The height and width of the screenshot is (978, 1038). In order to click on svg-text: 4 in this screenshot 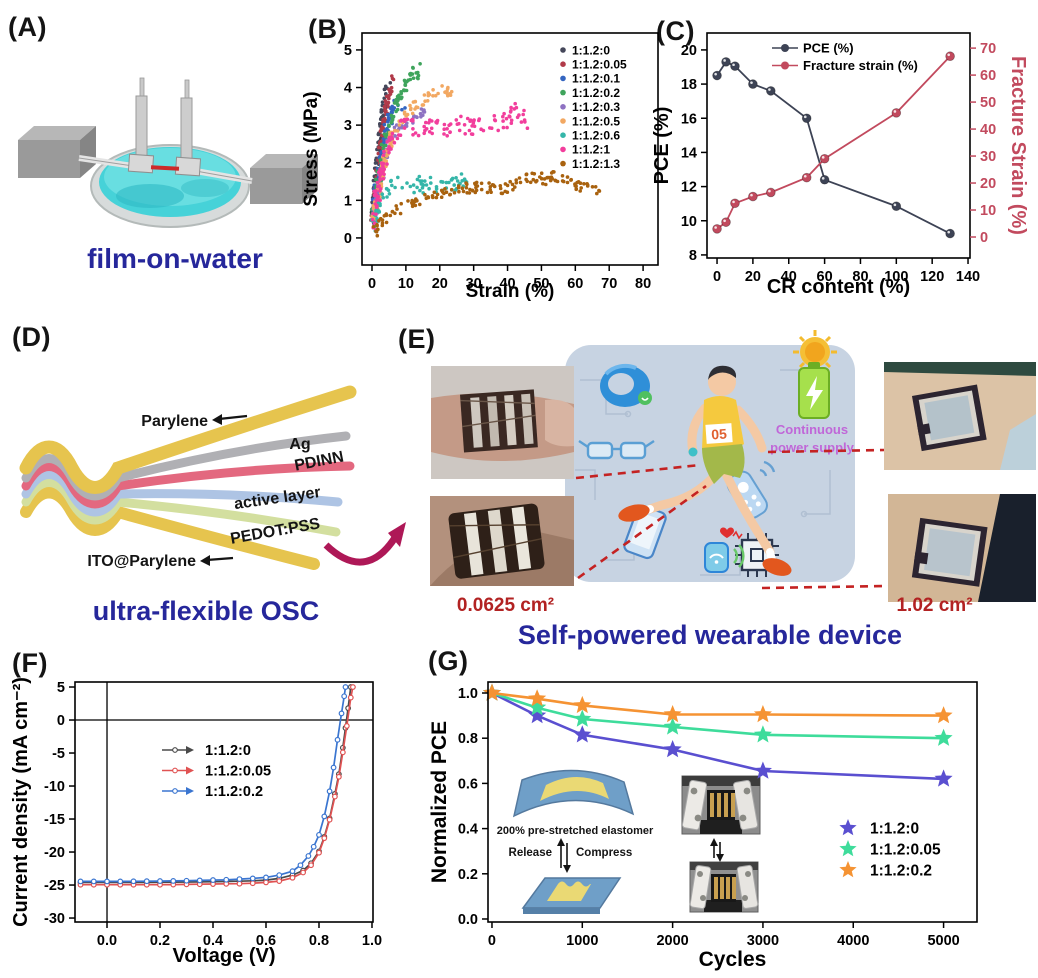, I will do `click(348, 89)`.